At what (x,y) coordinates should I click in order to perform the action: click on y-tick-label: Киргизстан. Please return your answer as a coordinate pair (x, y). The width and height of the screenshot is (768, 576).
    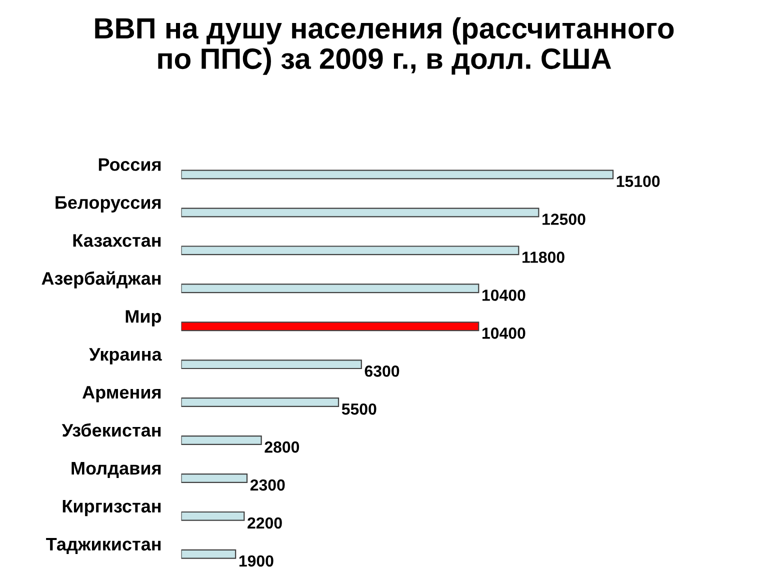
    Looking at the image, I should click on (111, 508).